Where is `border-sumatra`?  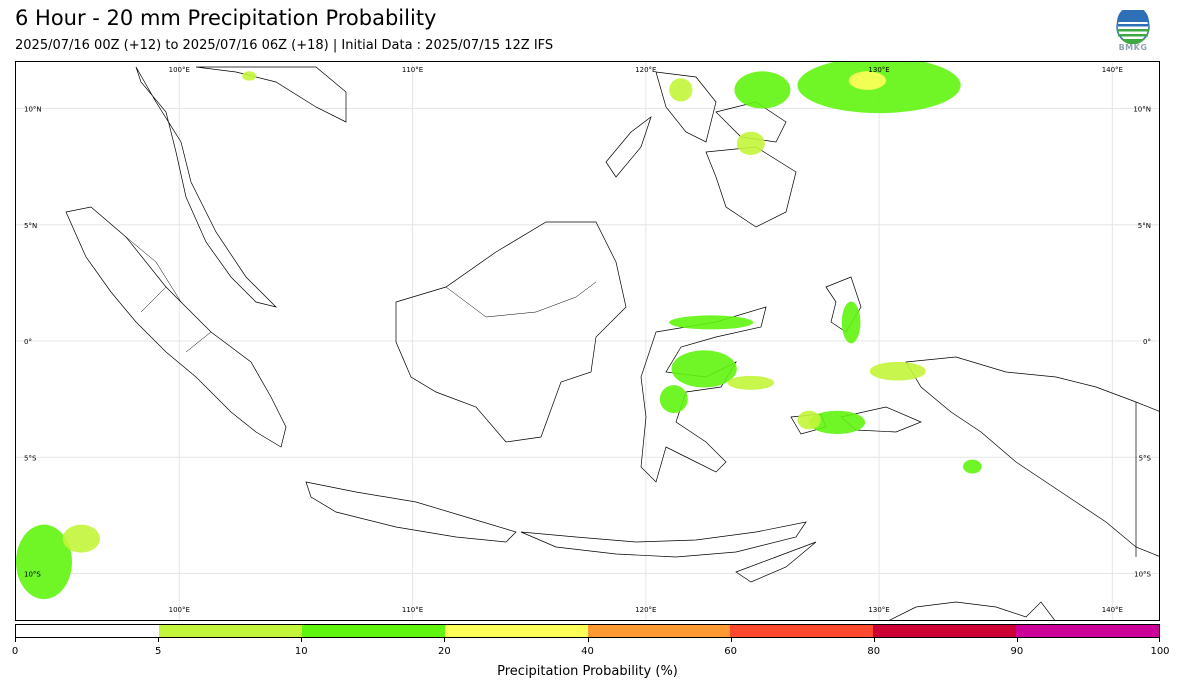
border-sumatra is located at coordinates (168, 294).